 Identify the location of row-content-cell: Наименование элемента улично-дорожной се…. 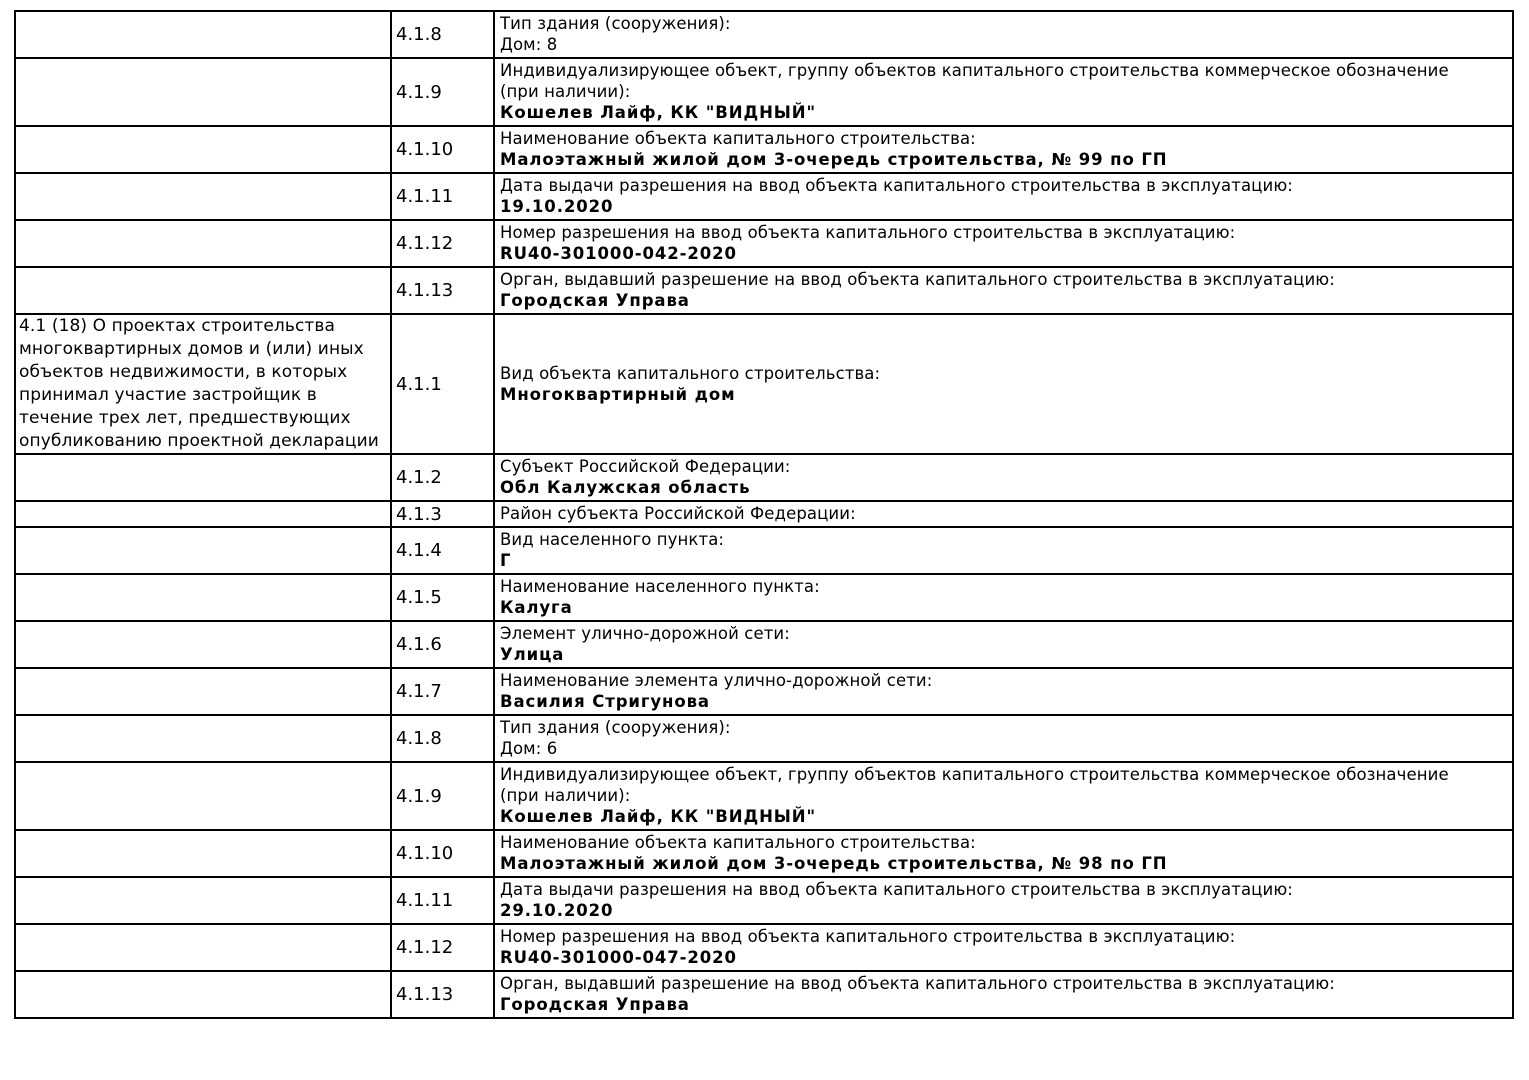
(1003, 691).